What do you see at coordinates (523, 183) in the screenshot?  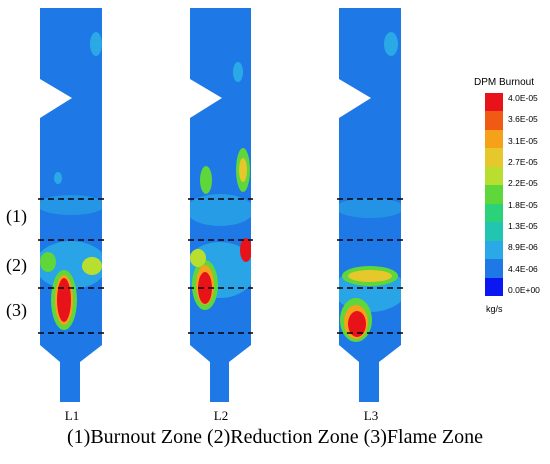 I see `legend-tick-label: 2.2E-05` at bounding box center [523, 183].